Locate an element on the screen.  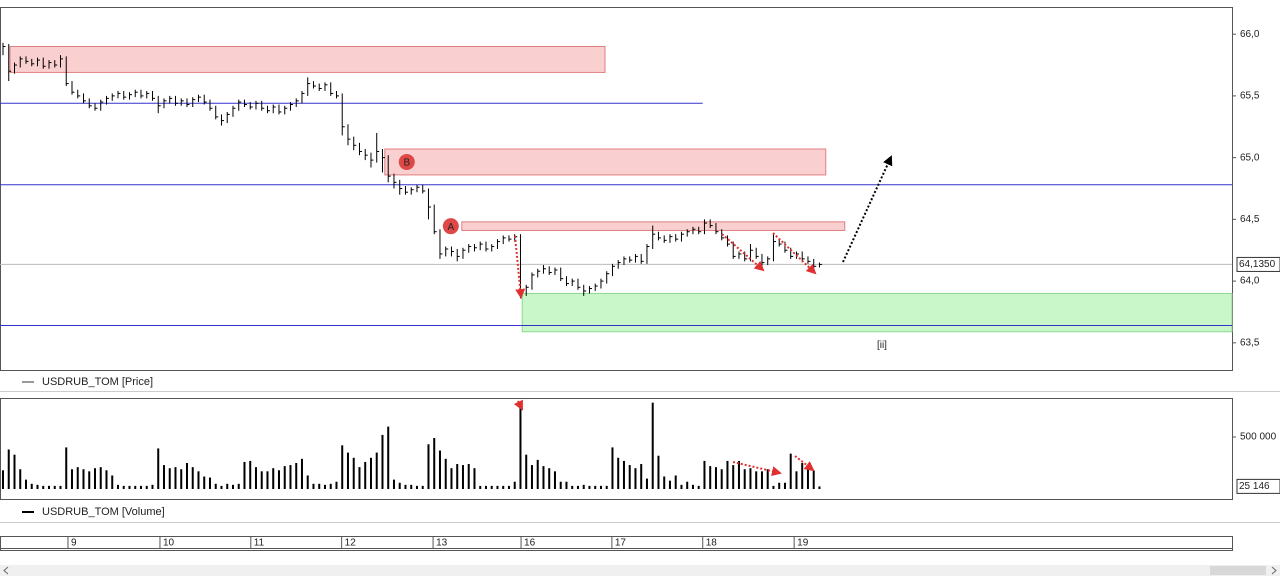
x-tick-label: 11 is located at coordinates (259, 543).